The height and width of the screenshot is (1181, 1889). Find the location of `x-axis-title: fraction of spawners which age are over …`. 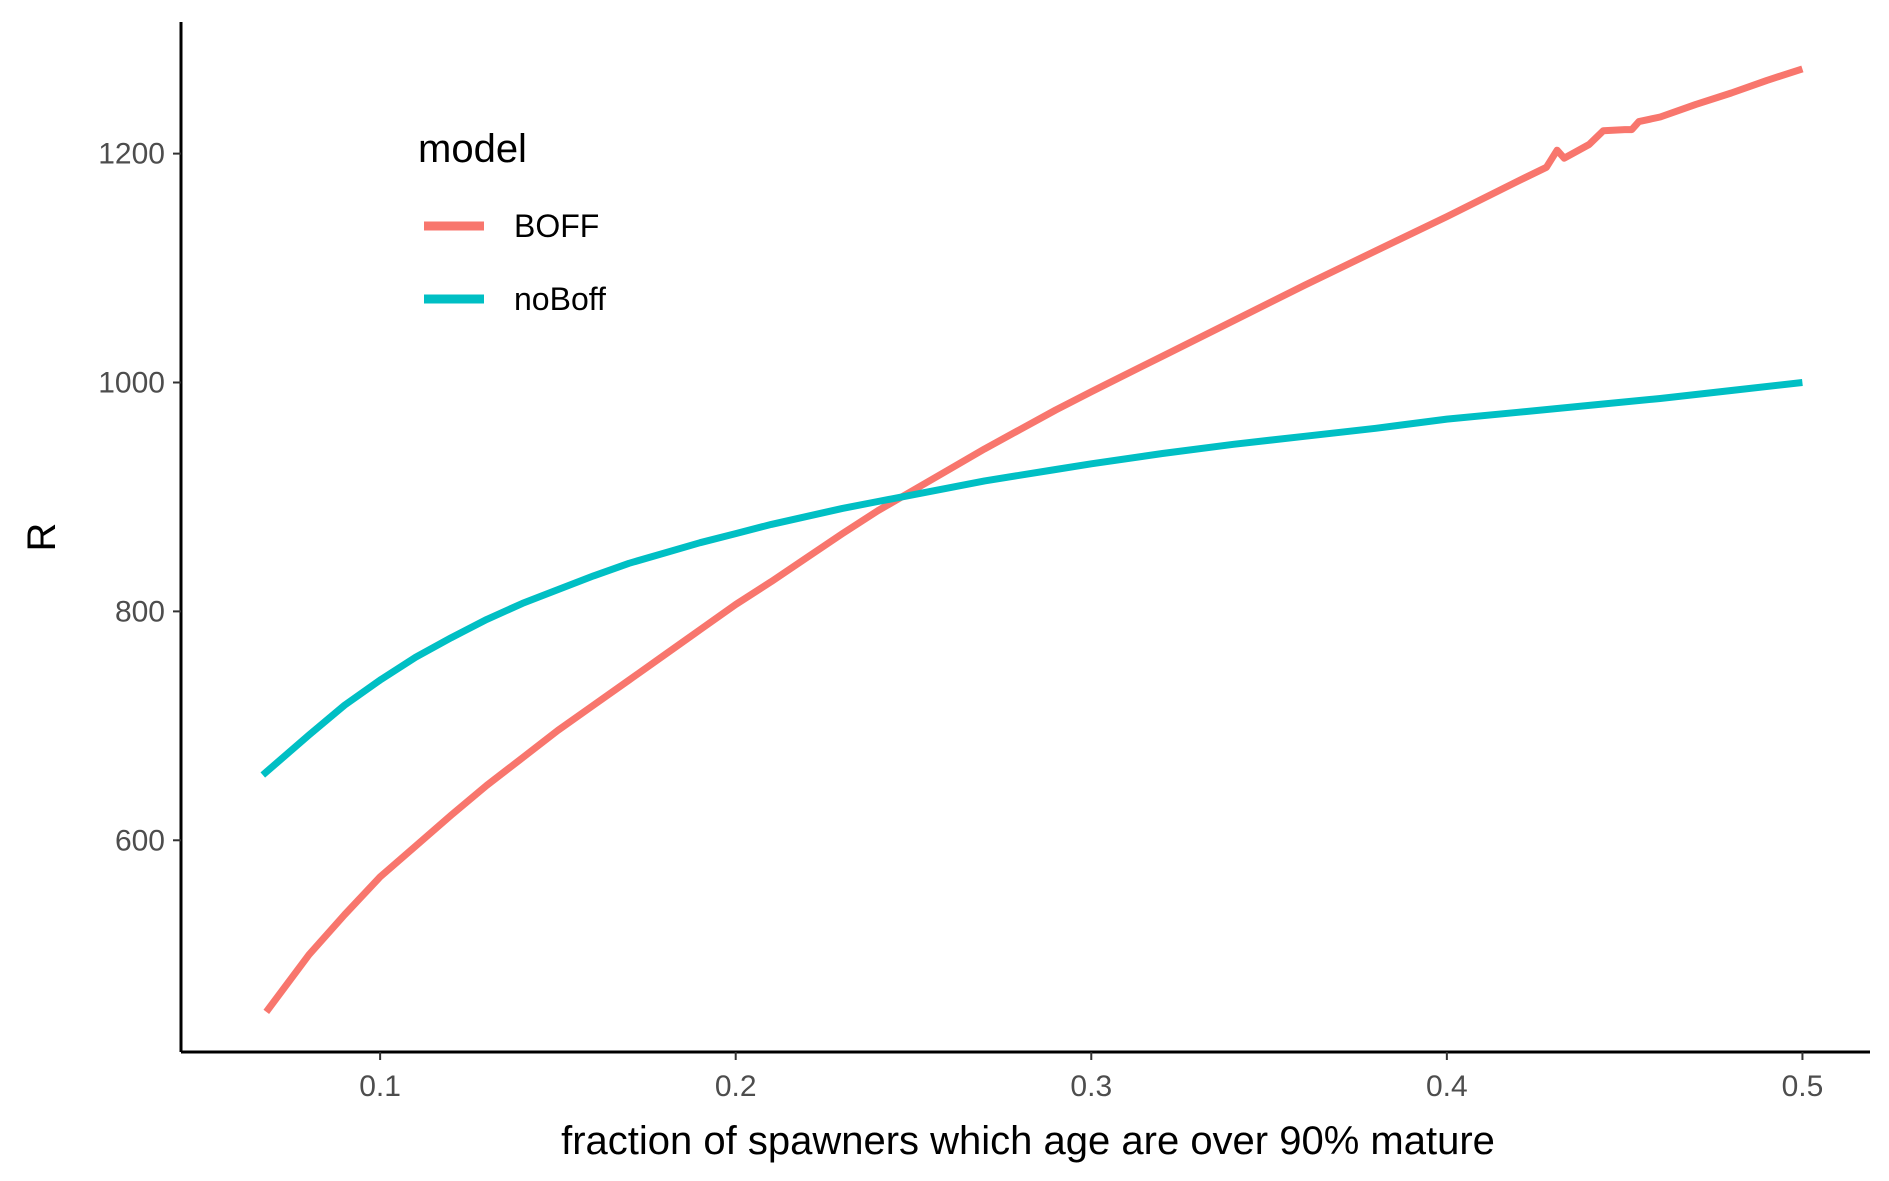

x-axis-title: fraction of spawners which age are over … is located at coordinates (1028, 1141).